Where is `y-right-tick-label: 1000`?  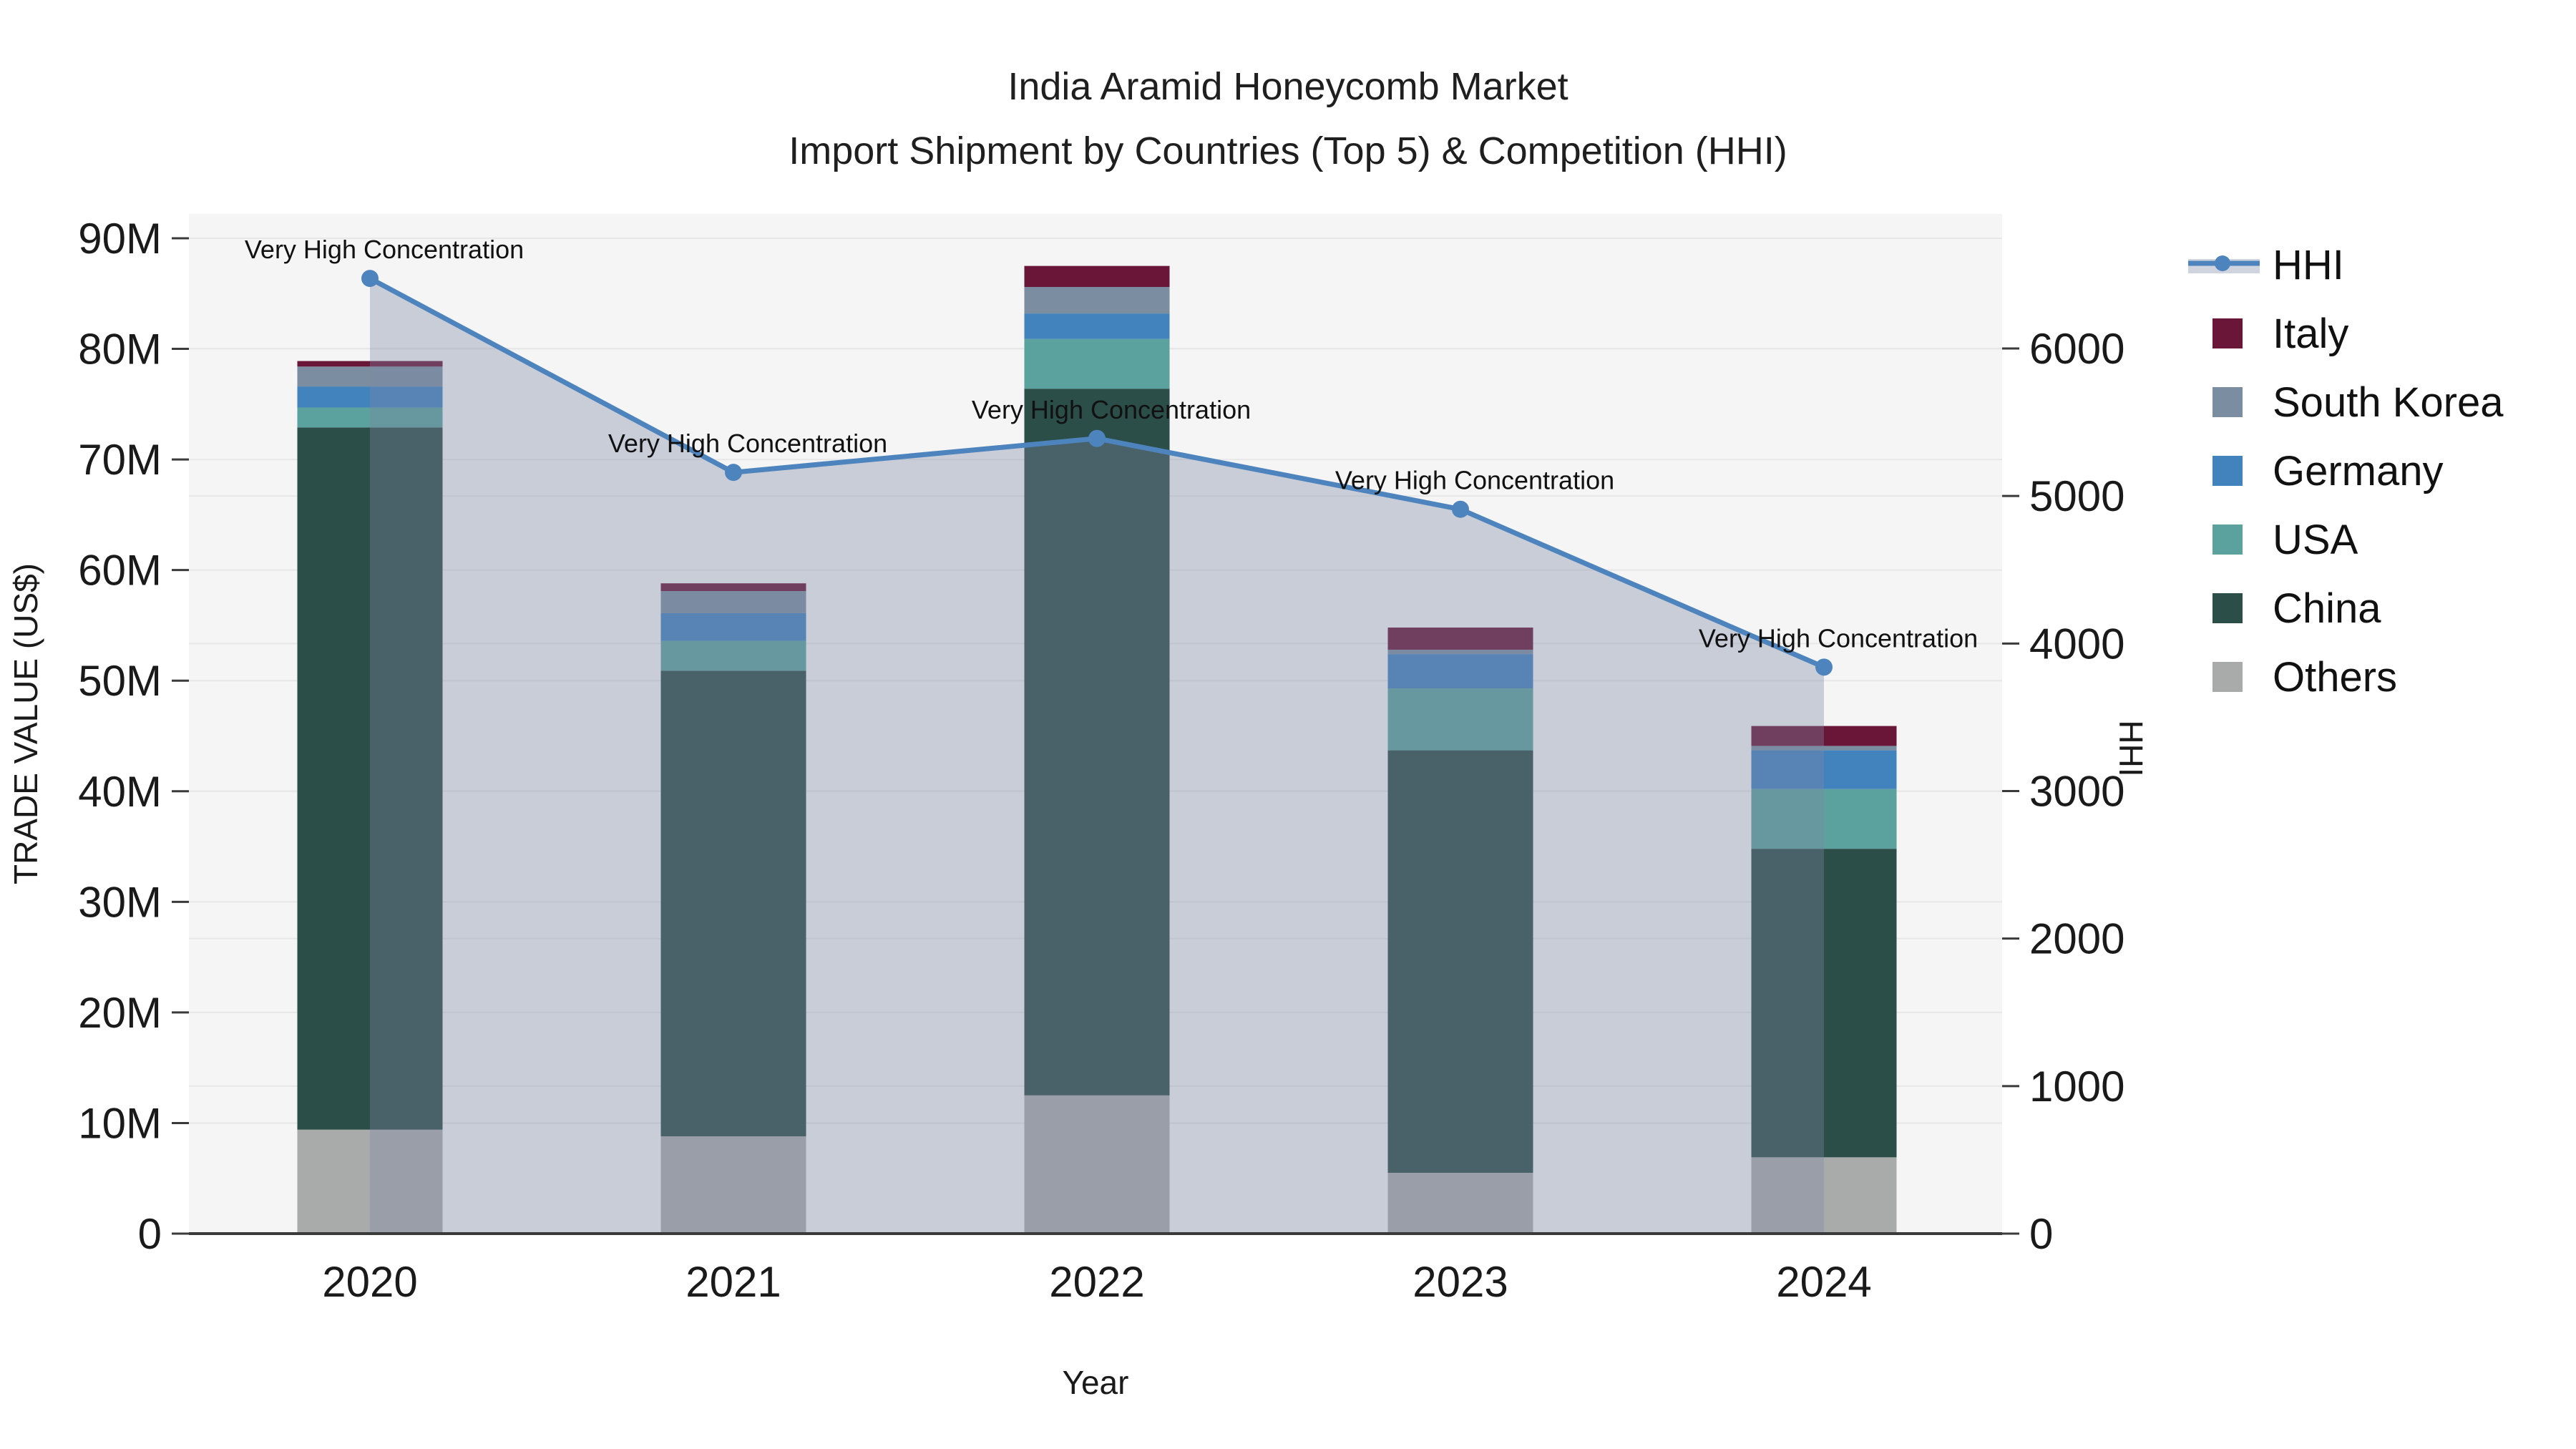 y-right-tick-label: 1000 is located at coordinates (2076, 1087).